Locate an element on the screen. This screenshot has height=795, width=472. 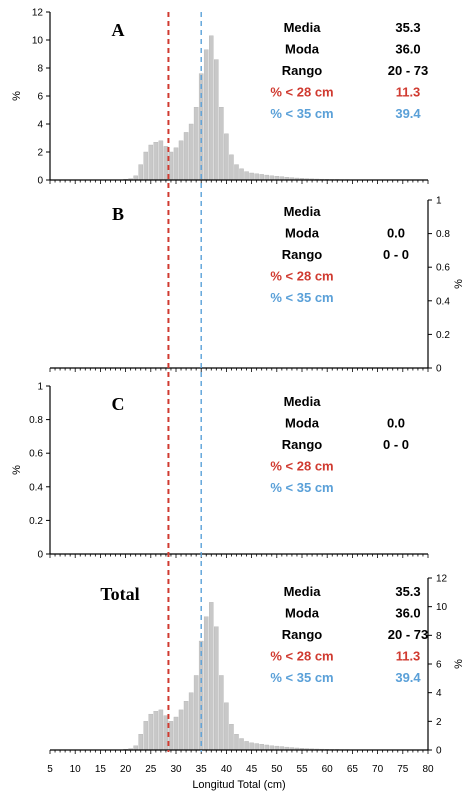
y-tick-label: 8 is located at coordinates (439, 636).